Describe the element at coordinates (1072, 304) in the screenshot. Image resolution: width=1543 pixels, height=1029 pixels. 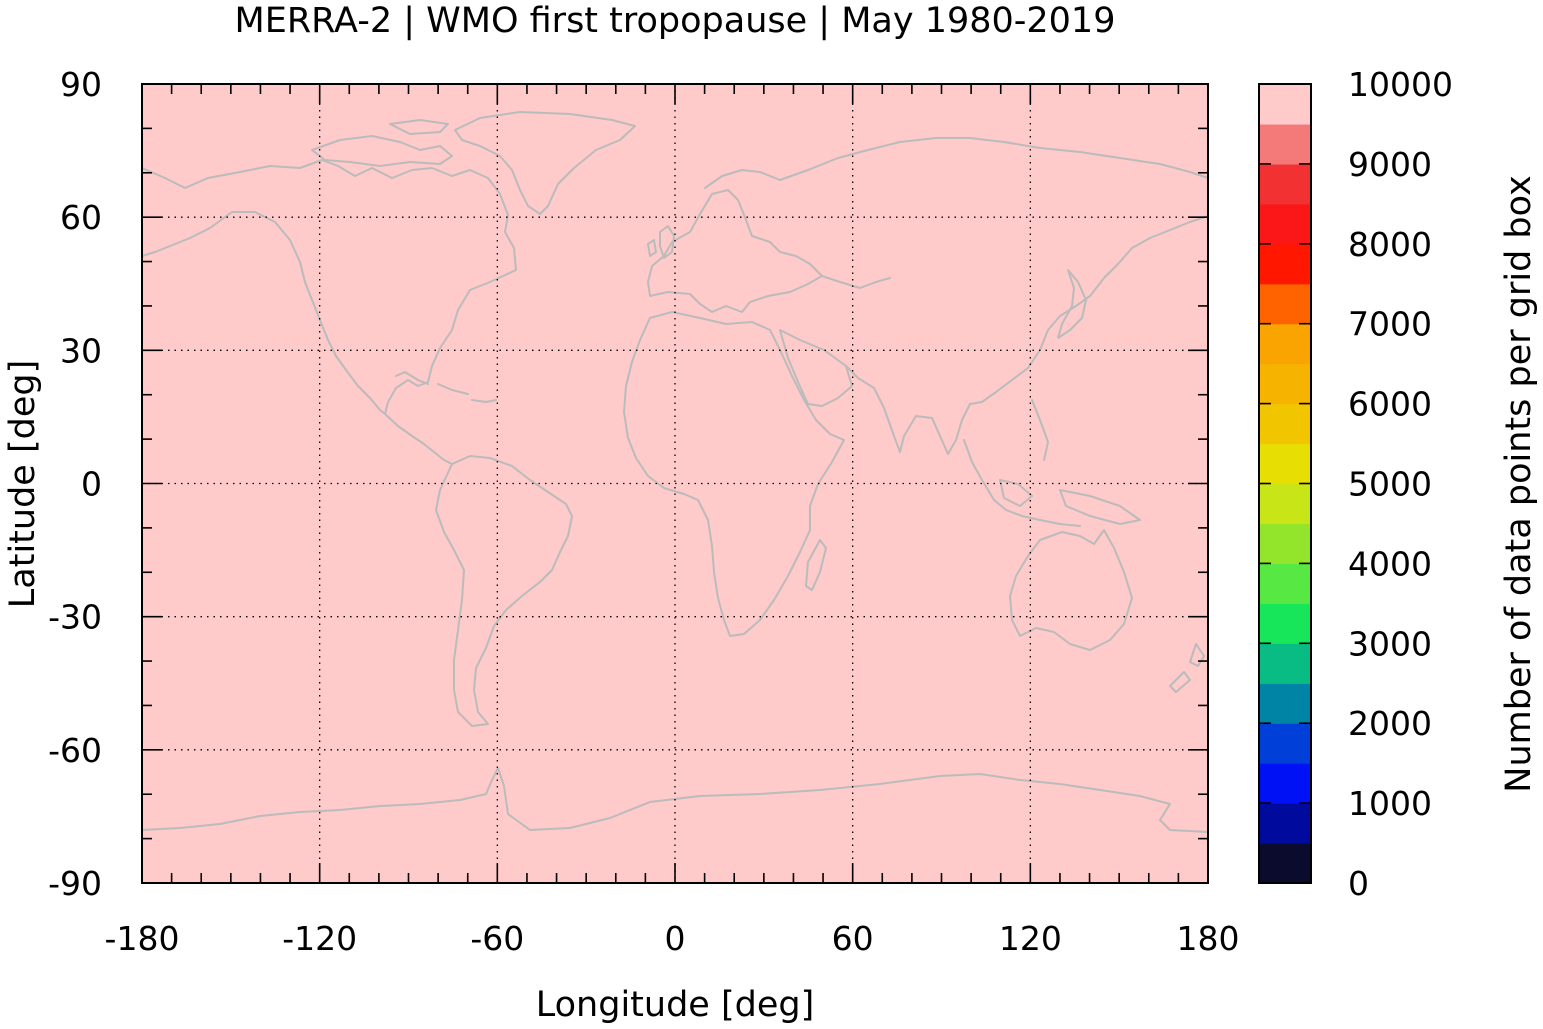
I see `coastline-japan` at that location.